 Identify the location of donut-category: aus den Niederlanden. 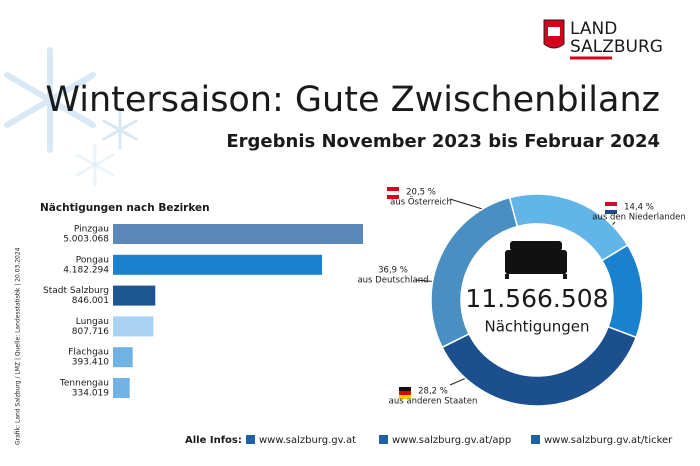
(638, 218).